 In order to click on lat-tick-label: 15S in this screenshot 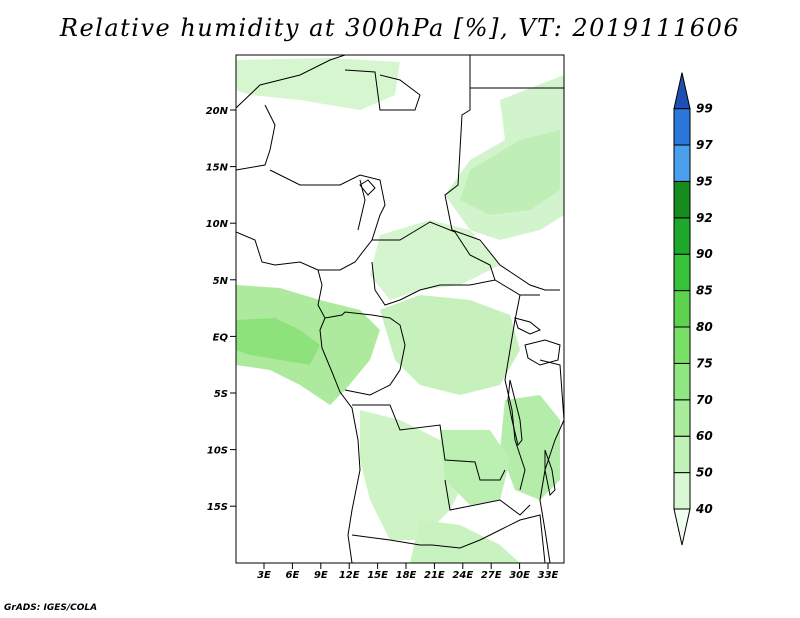, I will do `click(217, 507)`.